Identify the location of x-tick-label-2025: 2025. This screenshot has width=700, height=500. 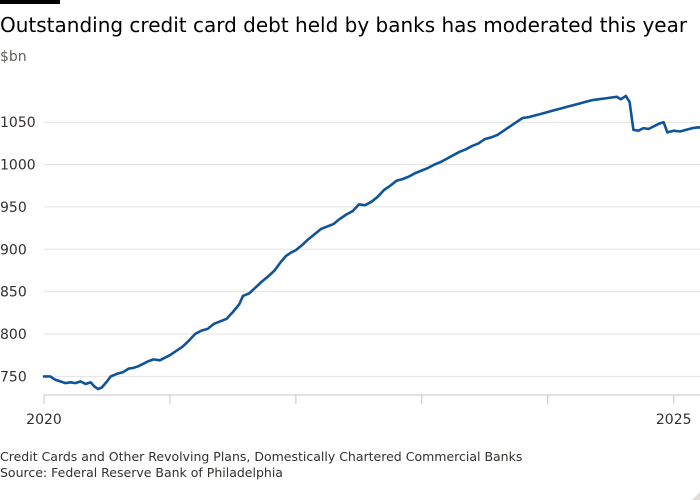
(674, 420).